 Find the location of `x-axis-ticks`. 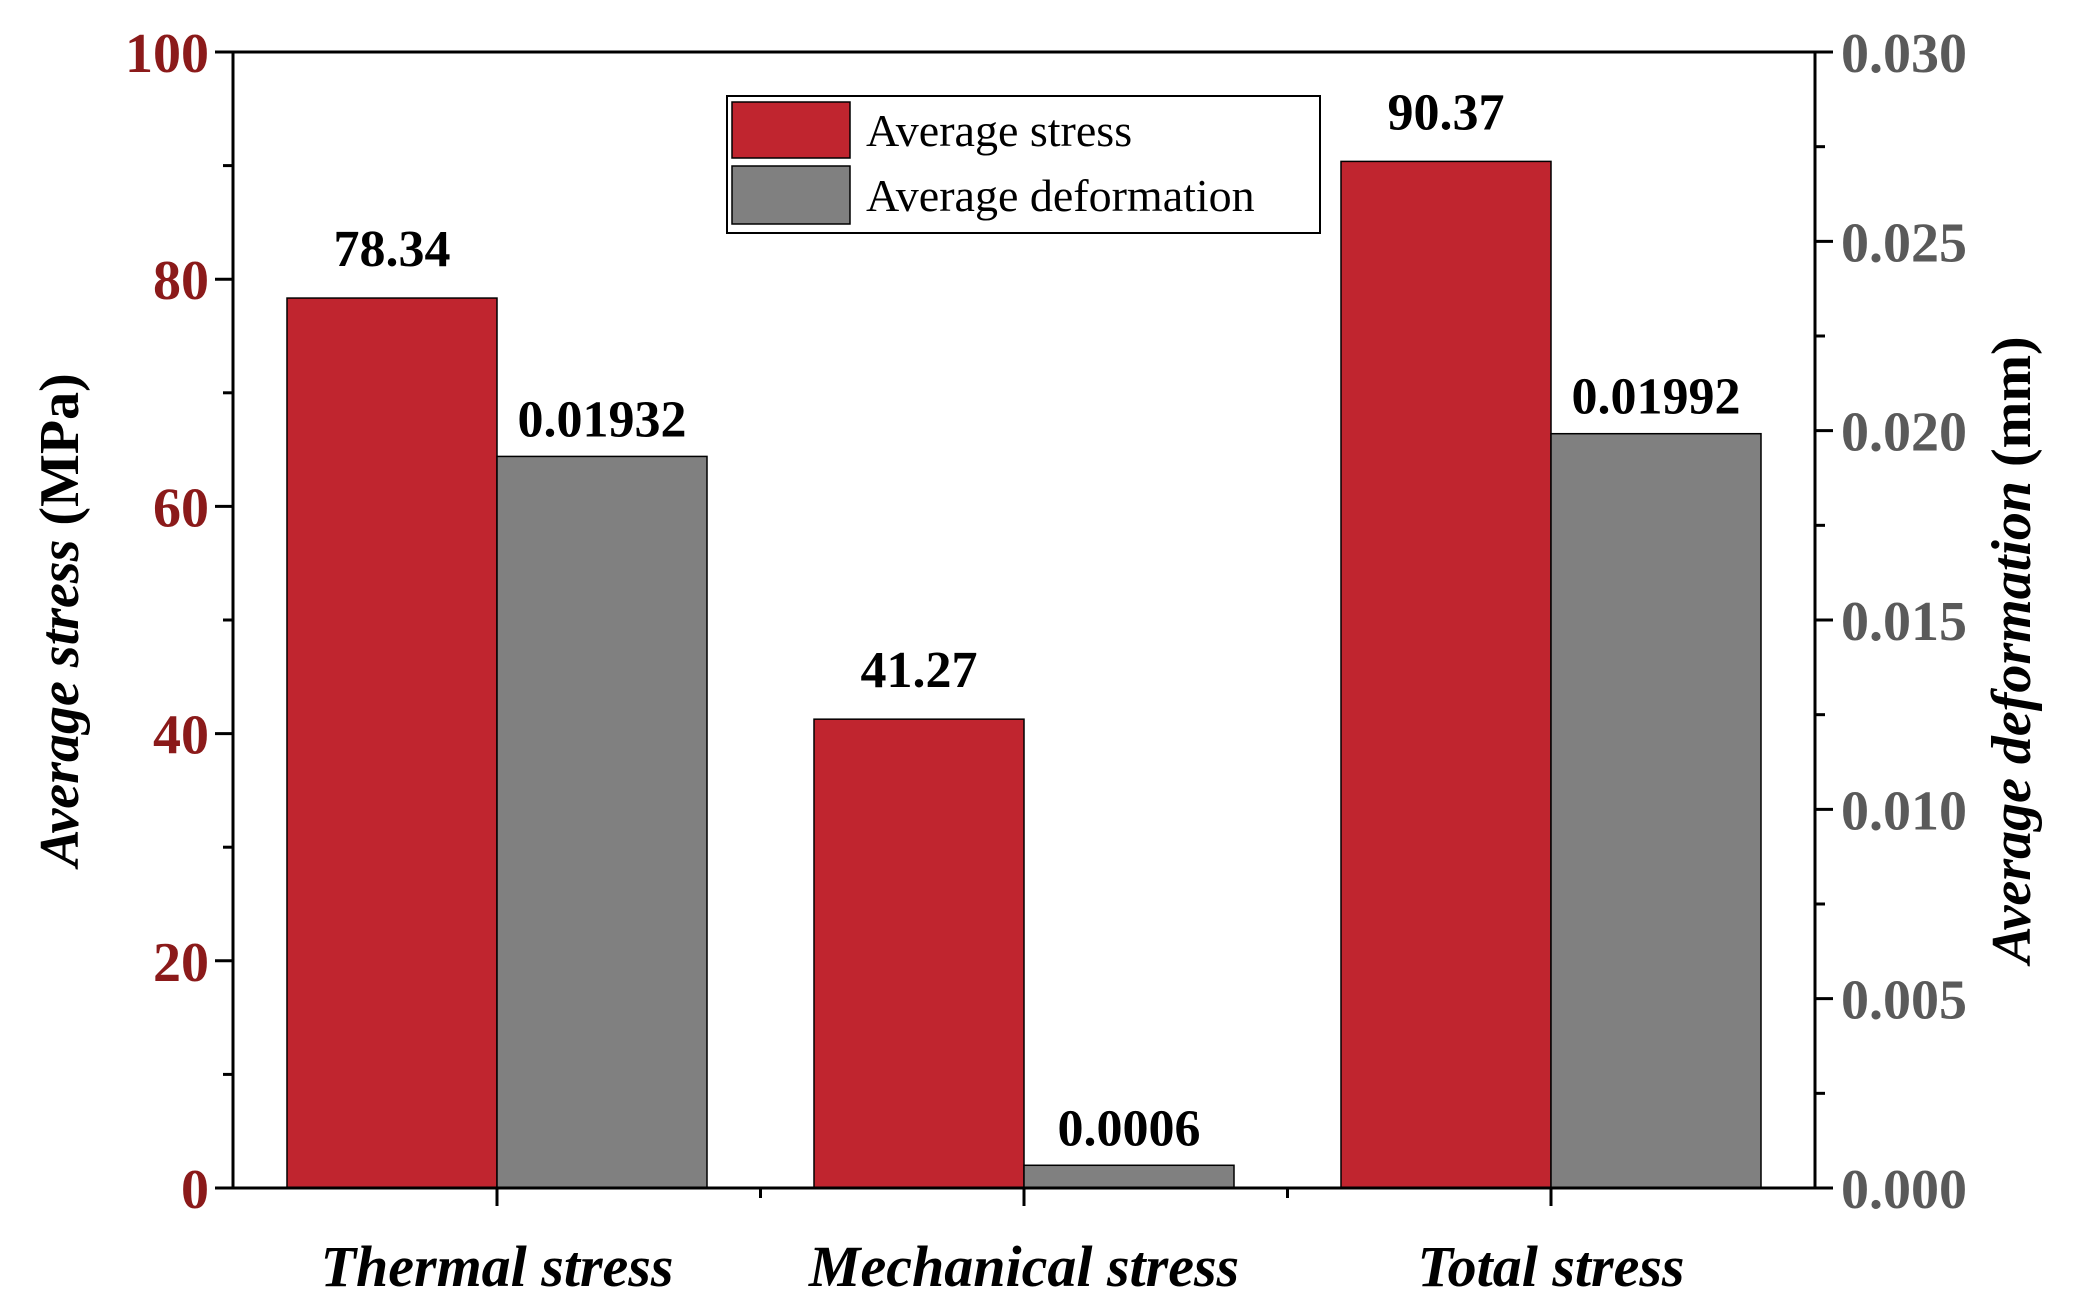

x-axis-ticks is located at coordinates (1024, 1197).